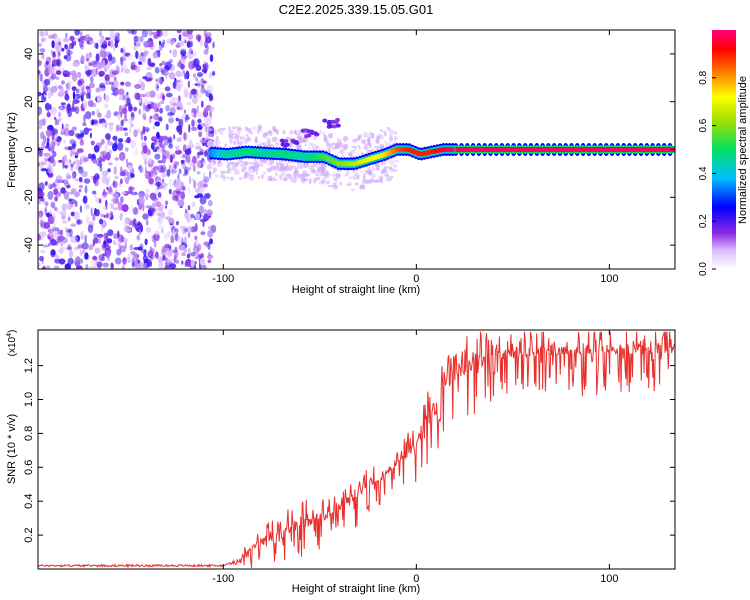  Describe the element at coordinates (29, 399) in the screenshot. I see `y-tick-label: 1.0` at that location.